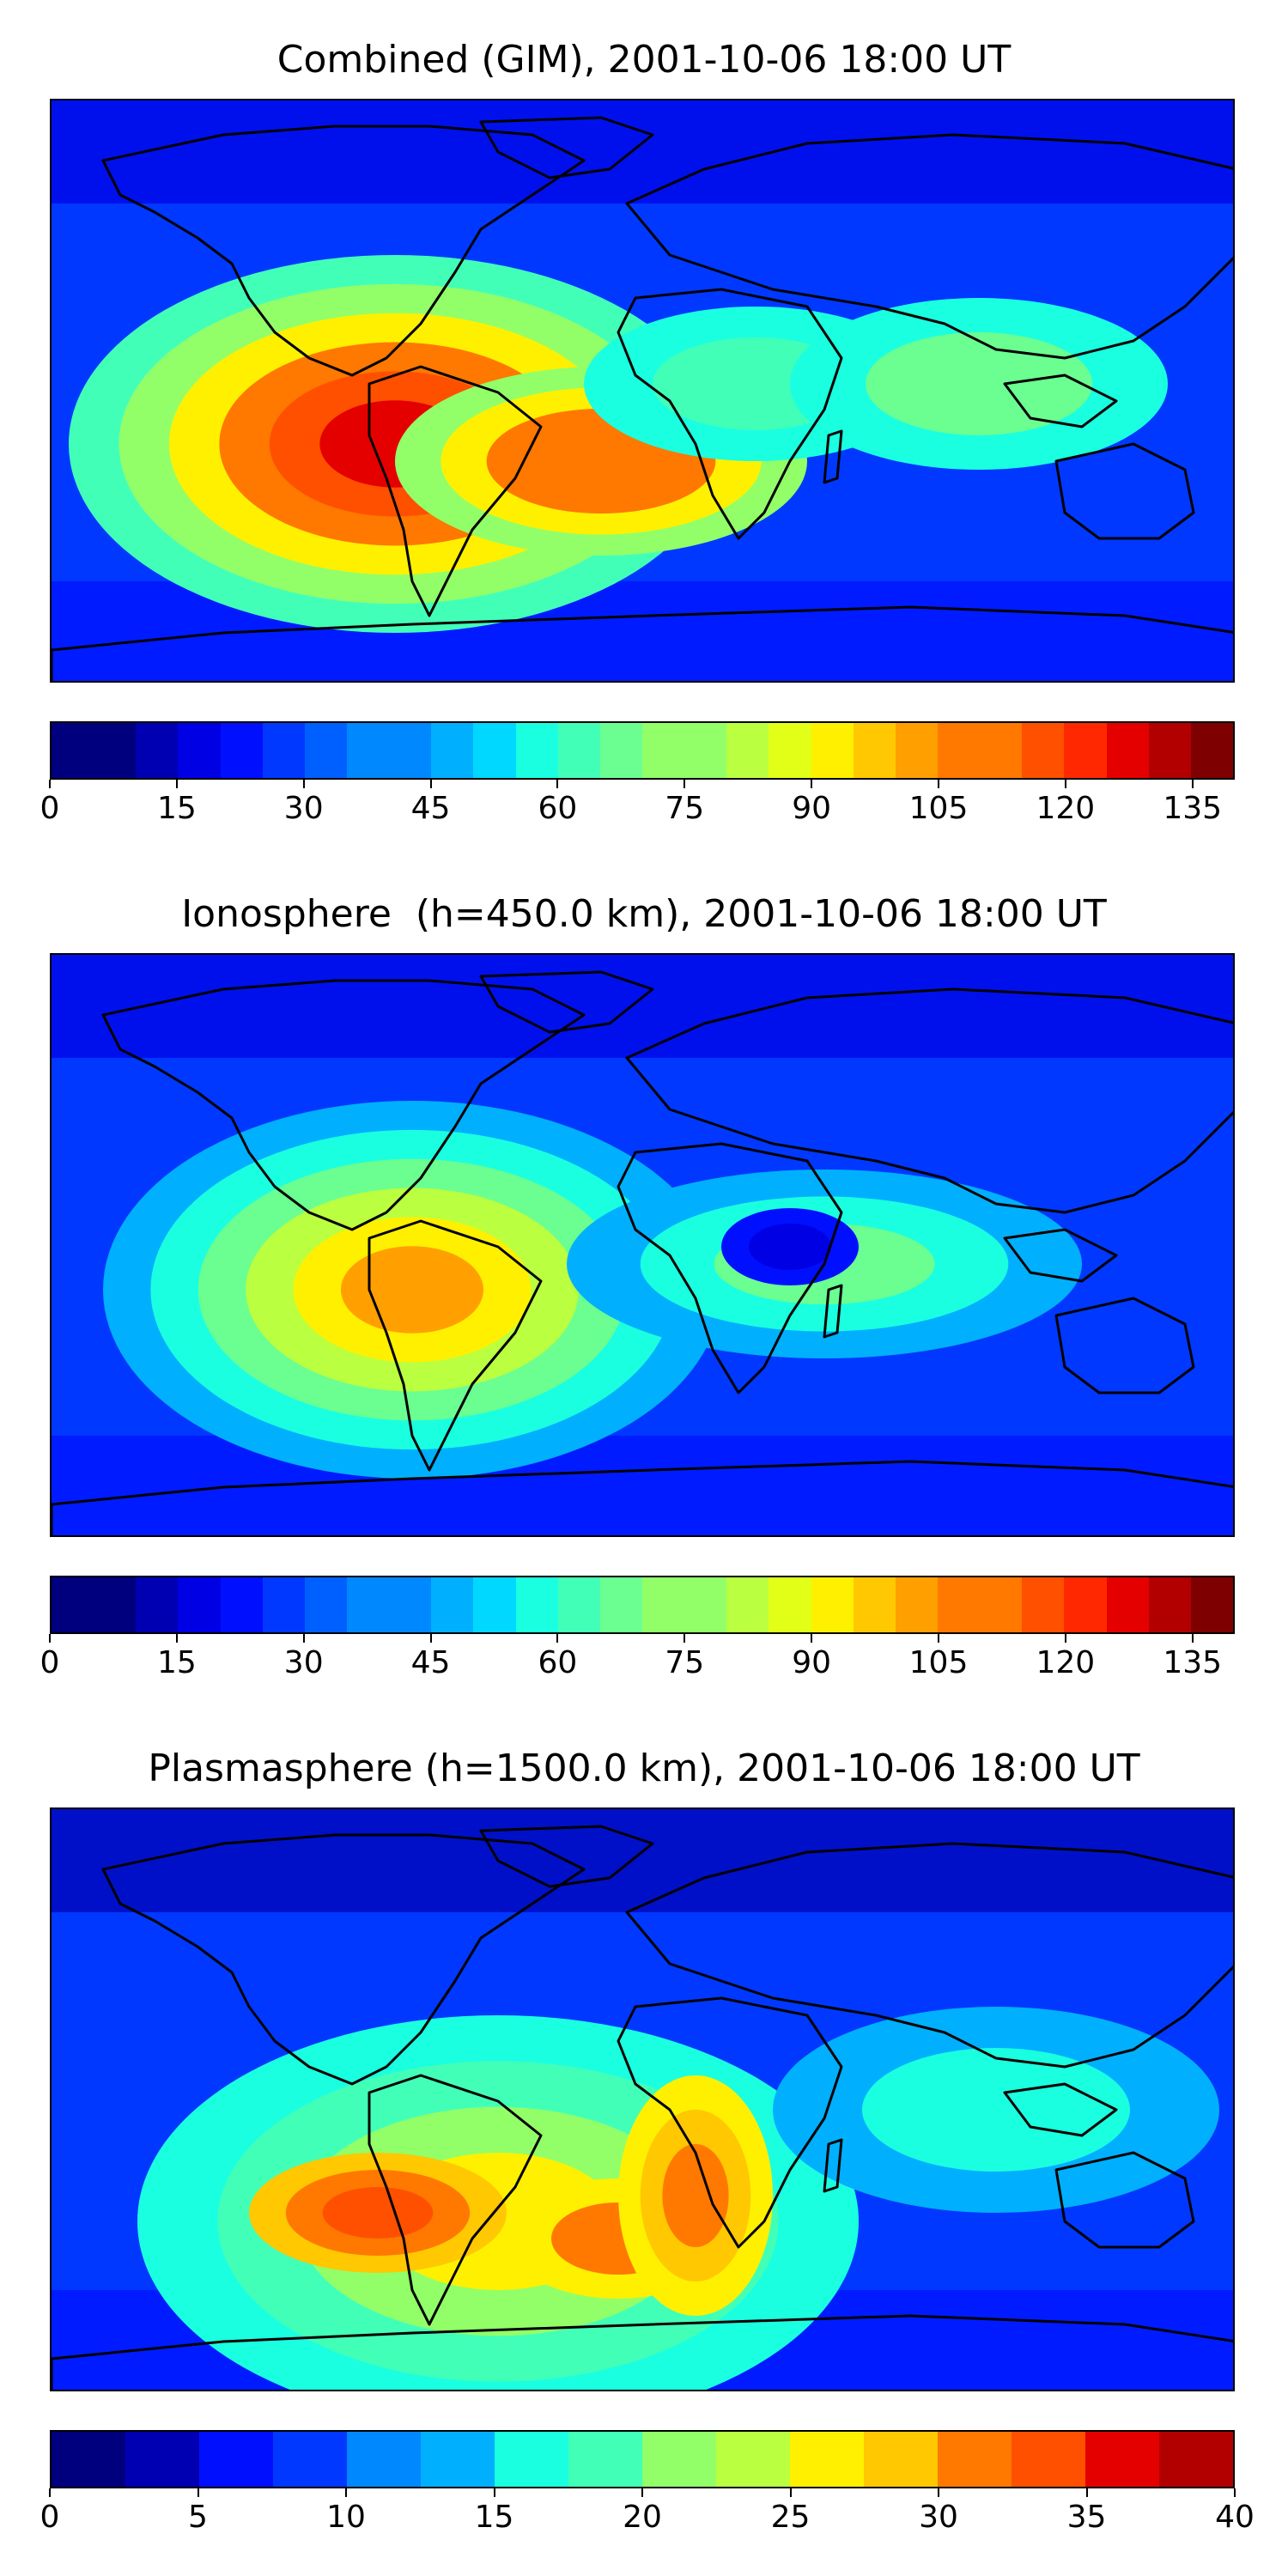  I want to click on panel-title-combined: Combined (GIM), 2001-10-06 18:00 UT, so click(644, 60).